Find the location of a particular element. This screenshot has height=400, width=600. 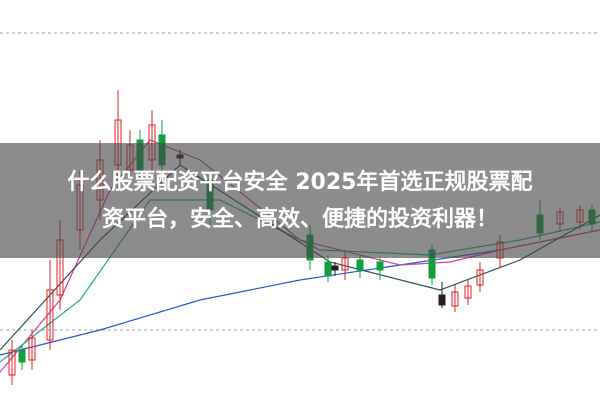

banner-line: 什么股票配资平台安全 2025年首选正规股票配 is located at coordinates (300, 182).